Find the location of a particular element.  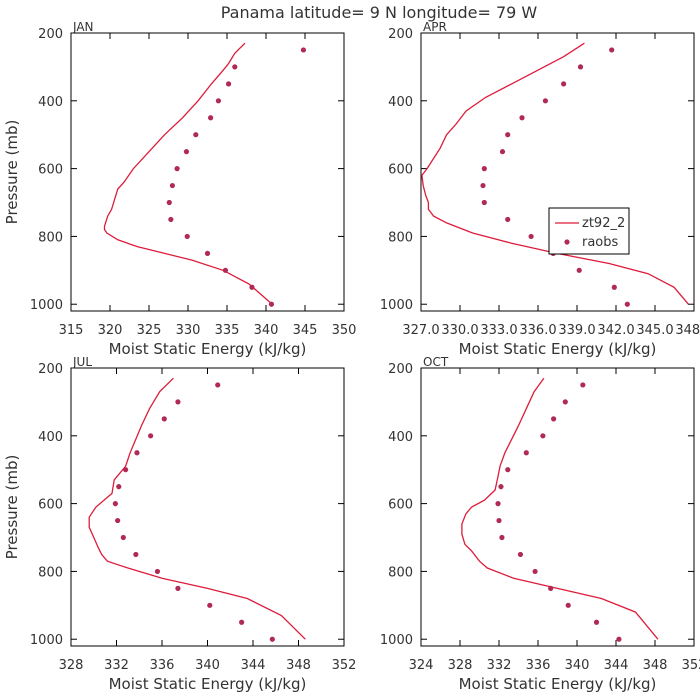

panel-label: OCT is located at coordinates (436, 362).